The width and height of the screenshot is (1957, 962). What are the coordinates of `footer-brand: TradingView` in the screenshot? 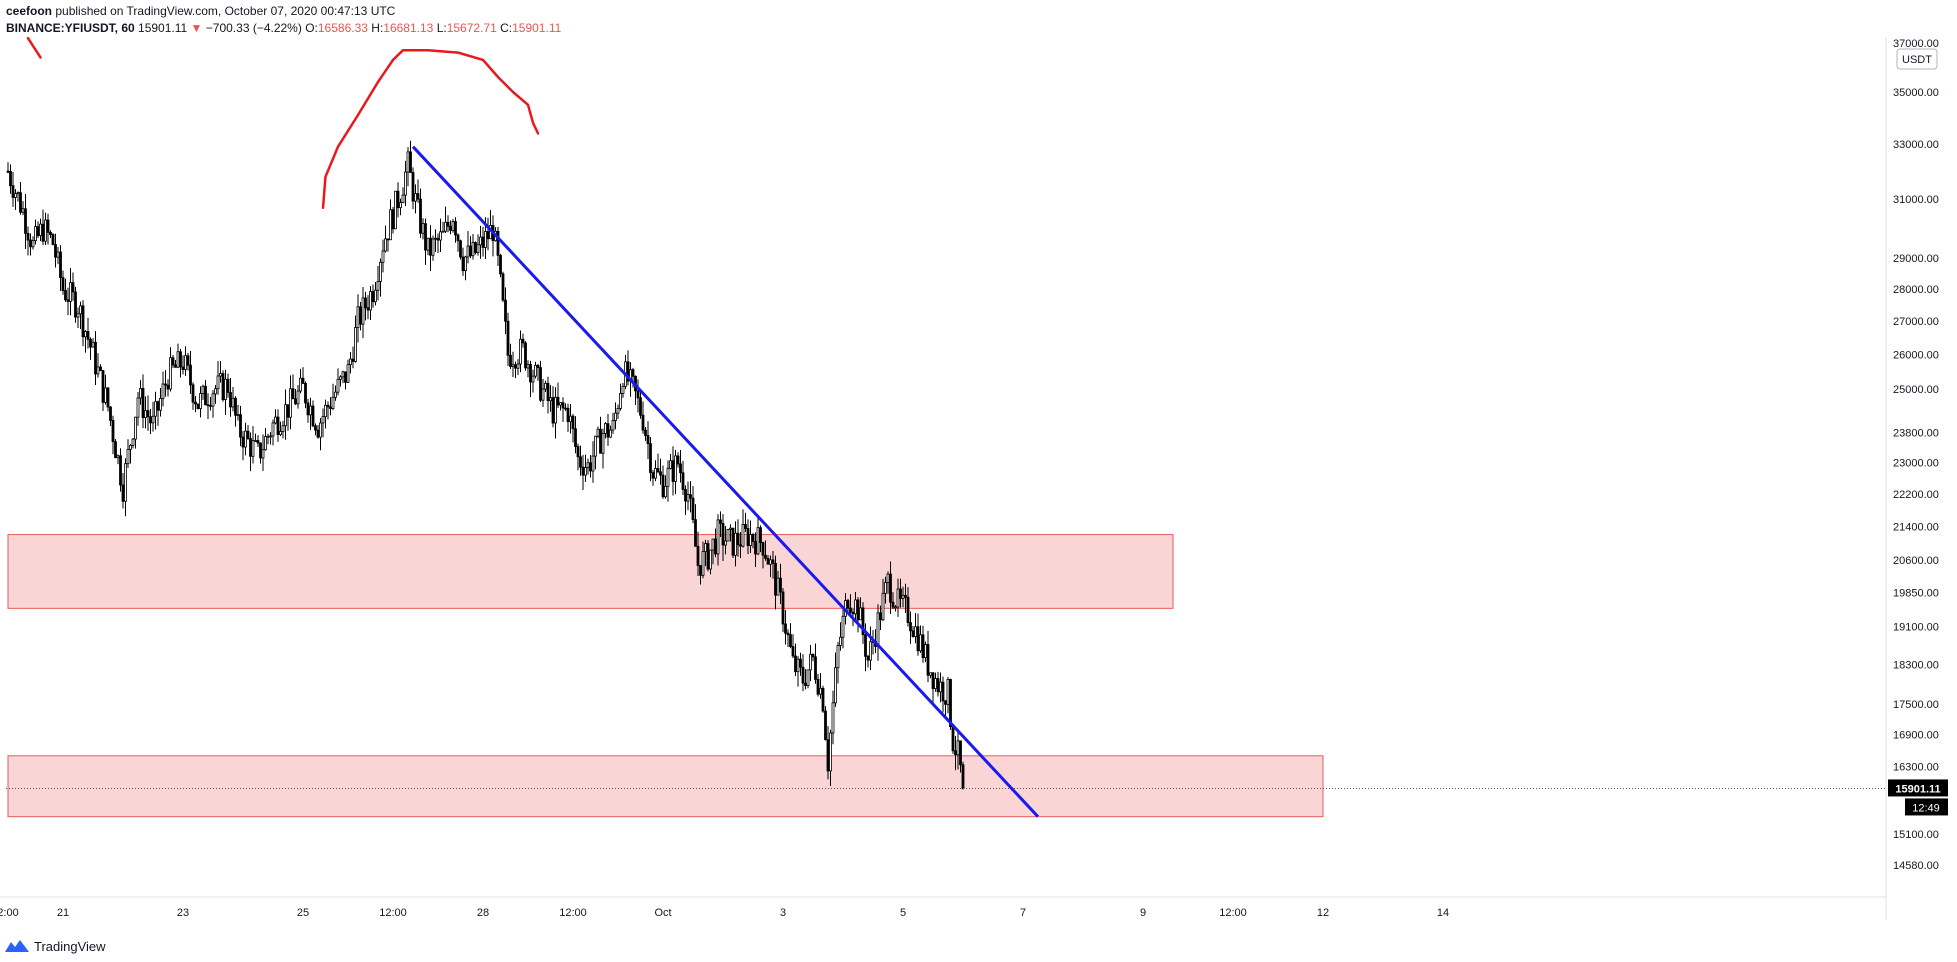 It's located at (55, 946).